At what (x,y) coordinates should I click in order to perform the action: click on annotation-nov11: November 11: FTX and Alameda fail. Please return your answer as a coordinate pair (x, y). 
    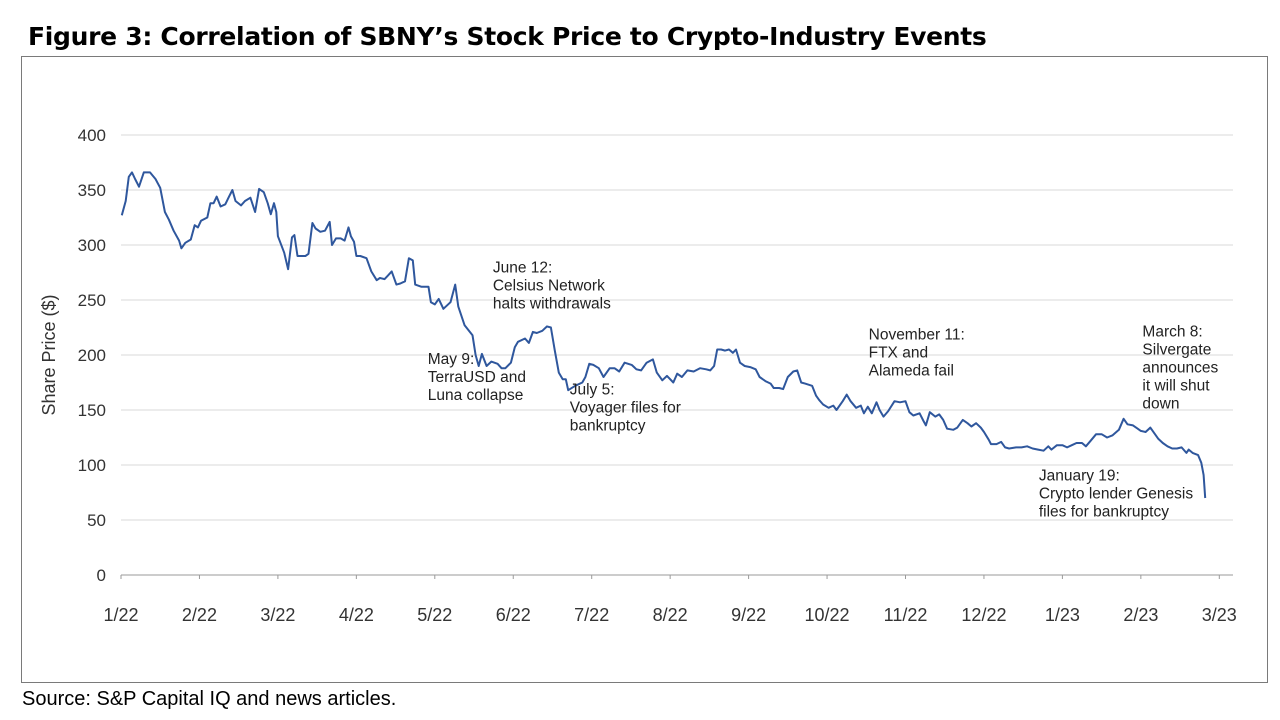
    Looking at the image, I should click on (917, 353).